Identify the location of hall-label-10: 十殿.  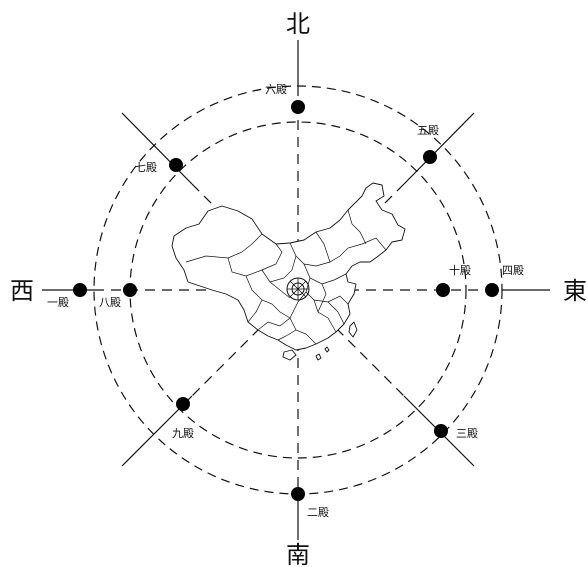
(460, 270).